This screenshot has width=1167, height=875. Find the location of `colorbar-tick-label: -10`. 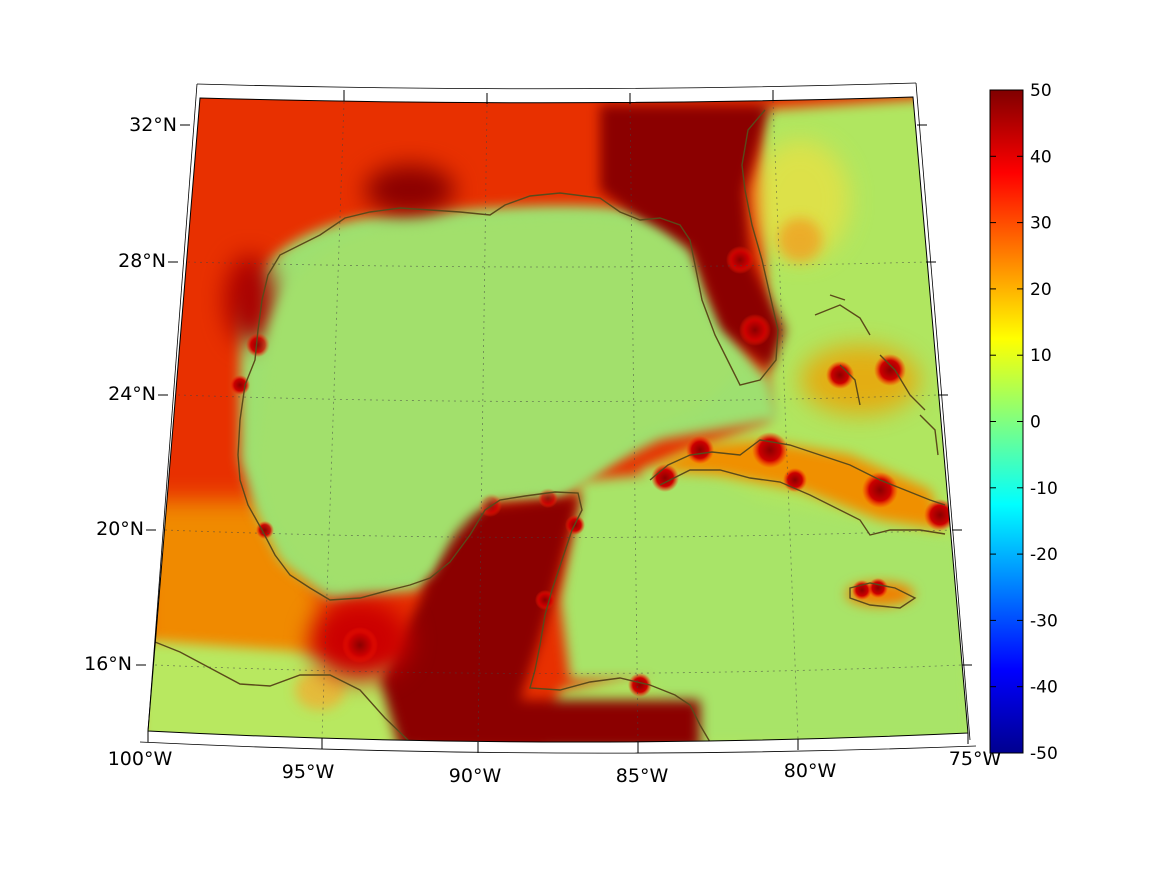

colorbar-tick-label: -10 is located at coordinates (1044, 489).